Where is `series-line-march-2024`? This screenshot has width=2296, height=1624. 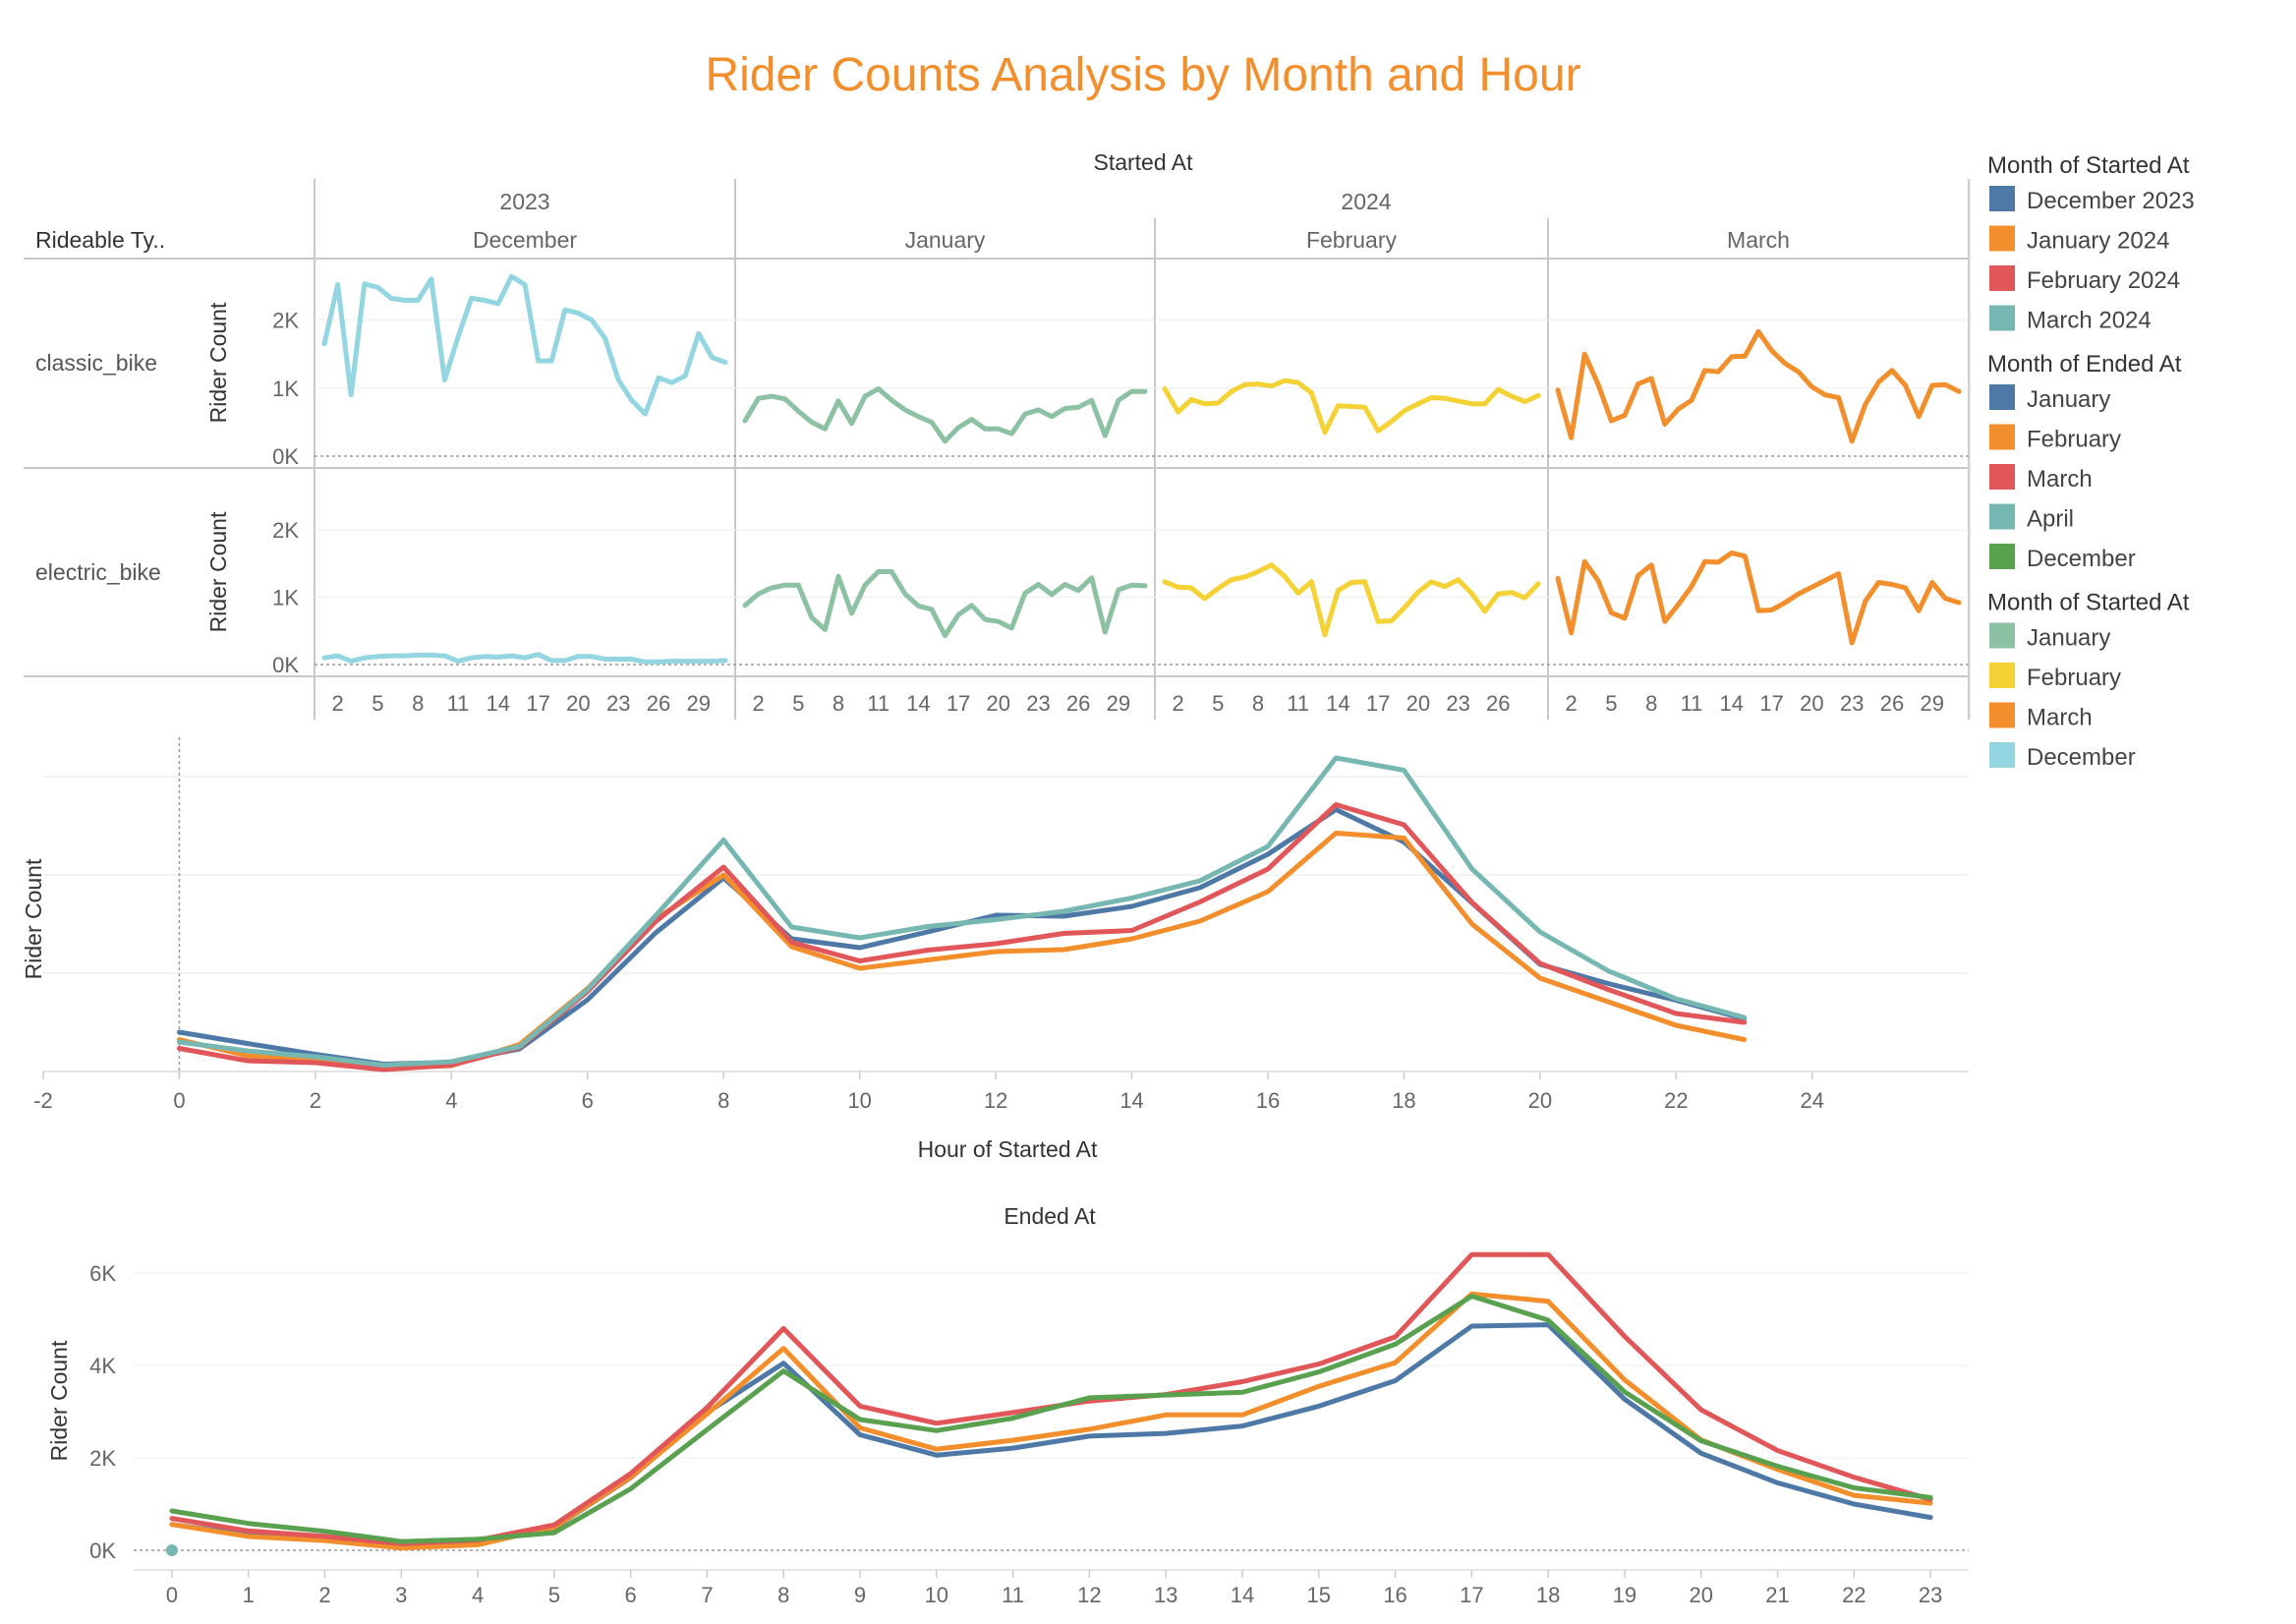 series-line-march-2024 is located at coordinates (962, 911).